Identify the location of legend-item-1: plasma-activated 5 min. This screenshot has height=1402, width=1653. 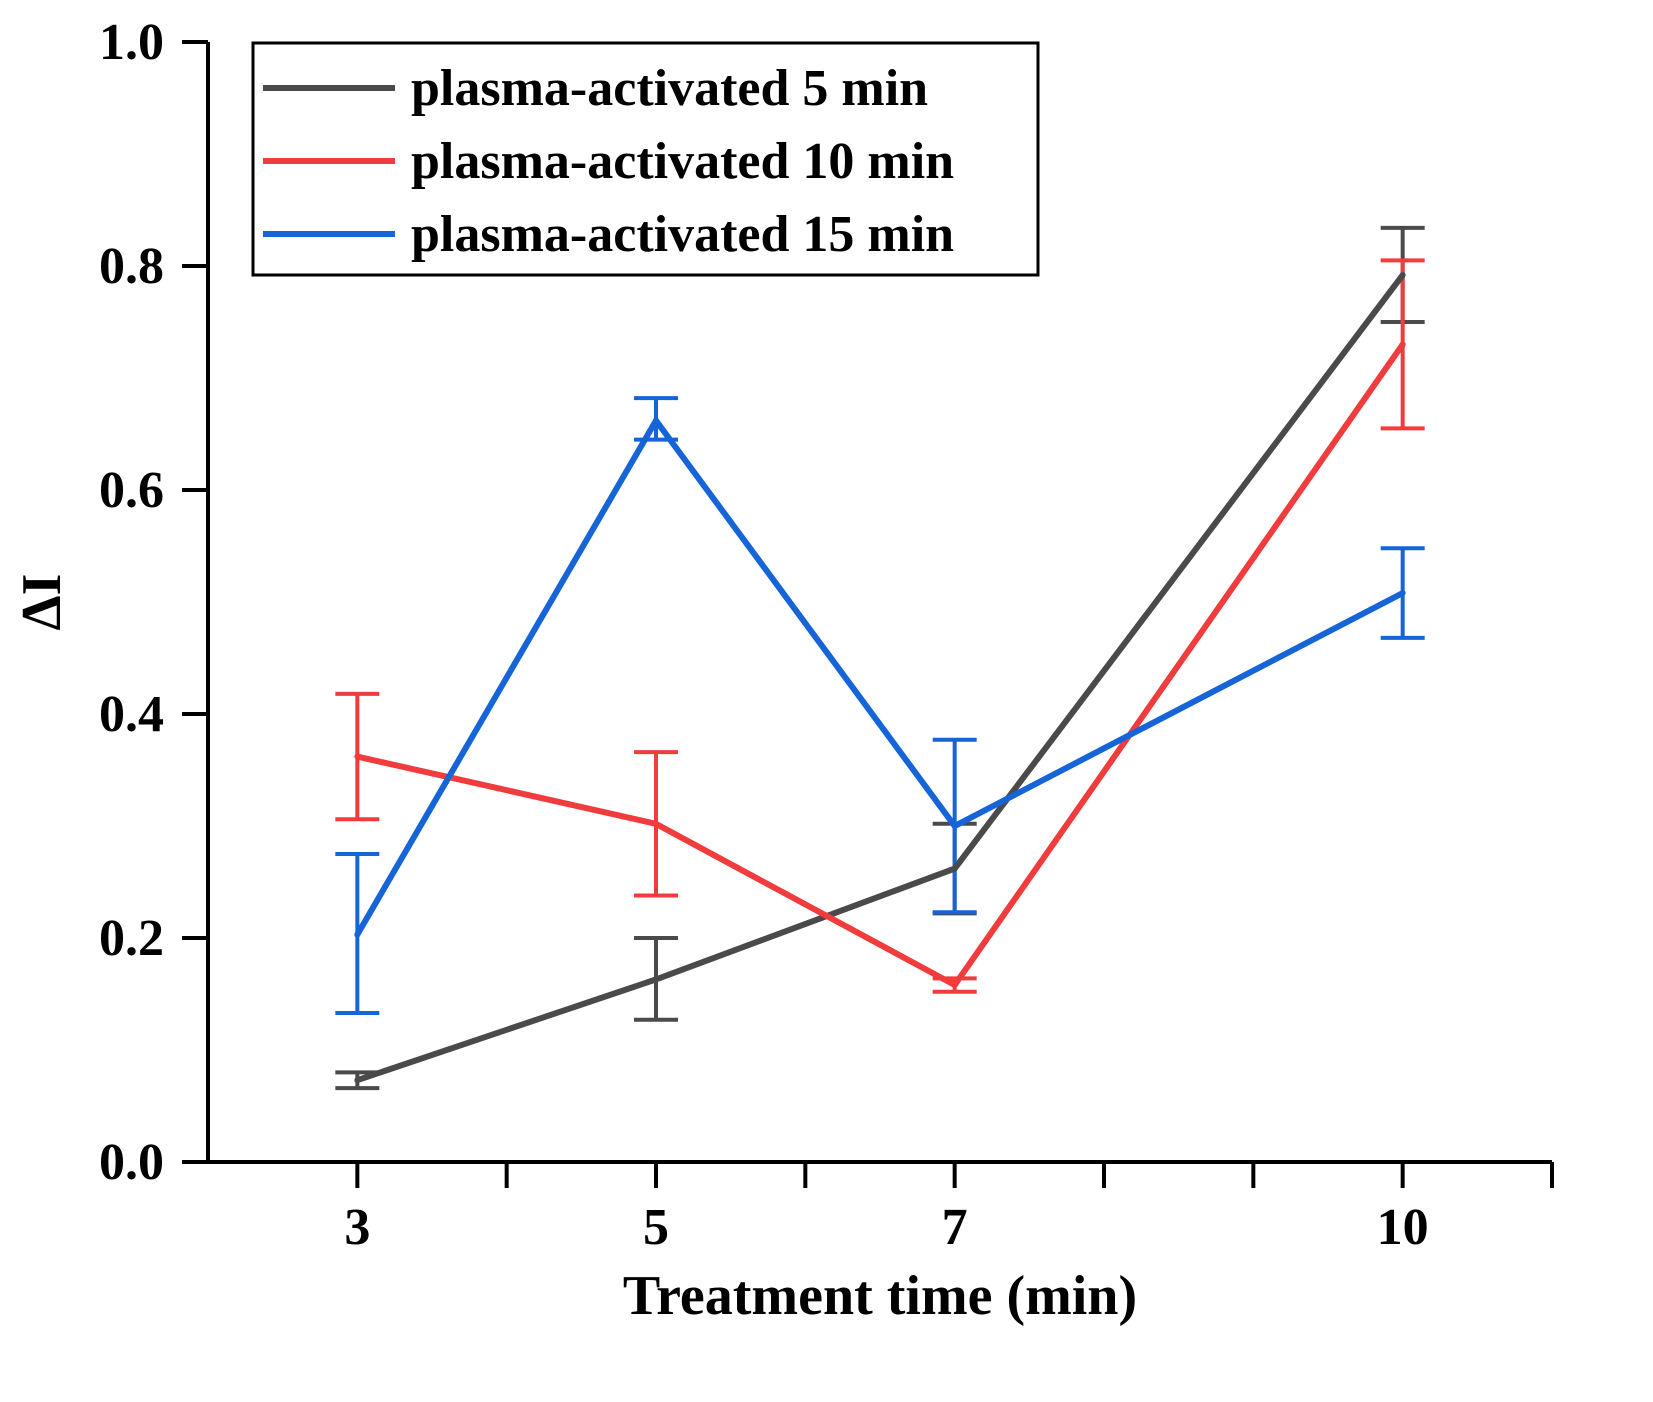
(595, 88).